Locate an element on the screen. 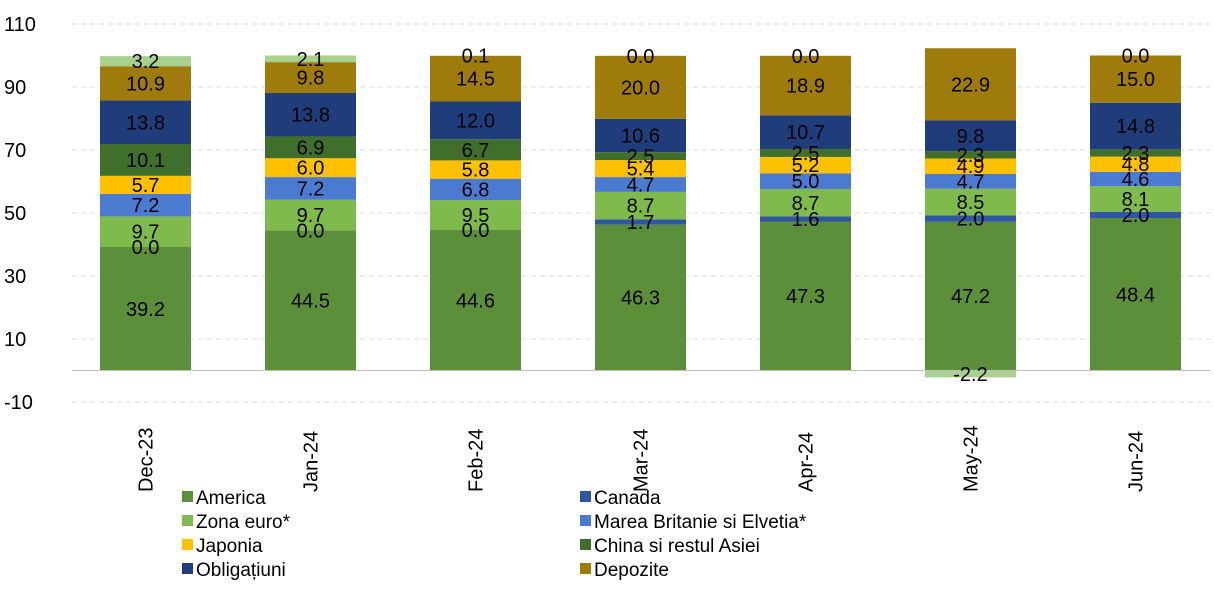 This screenshot has height=595, width=1214. data-label: 3.2 is located at coordinates (146, 62).